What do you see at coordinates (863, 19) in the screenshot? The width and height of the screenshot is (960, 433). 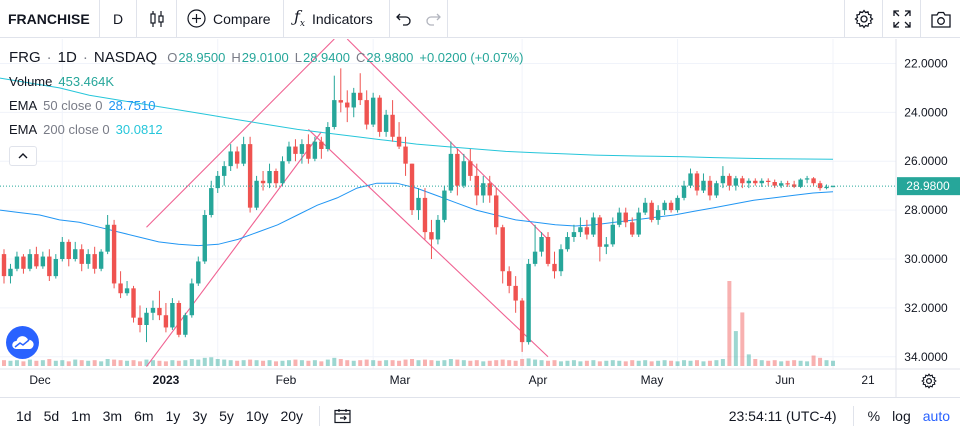 I see `settings-button` at bounding box center [863, 19].